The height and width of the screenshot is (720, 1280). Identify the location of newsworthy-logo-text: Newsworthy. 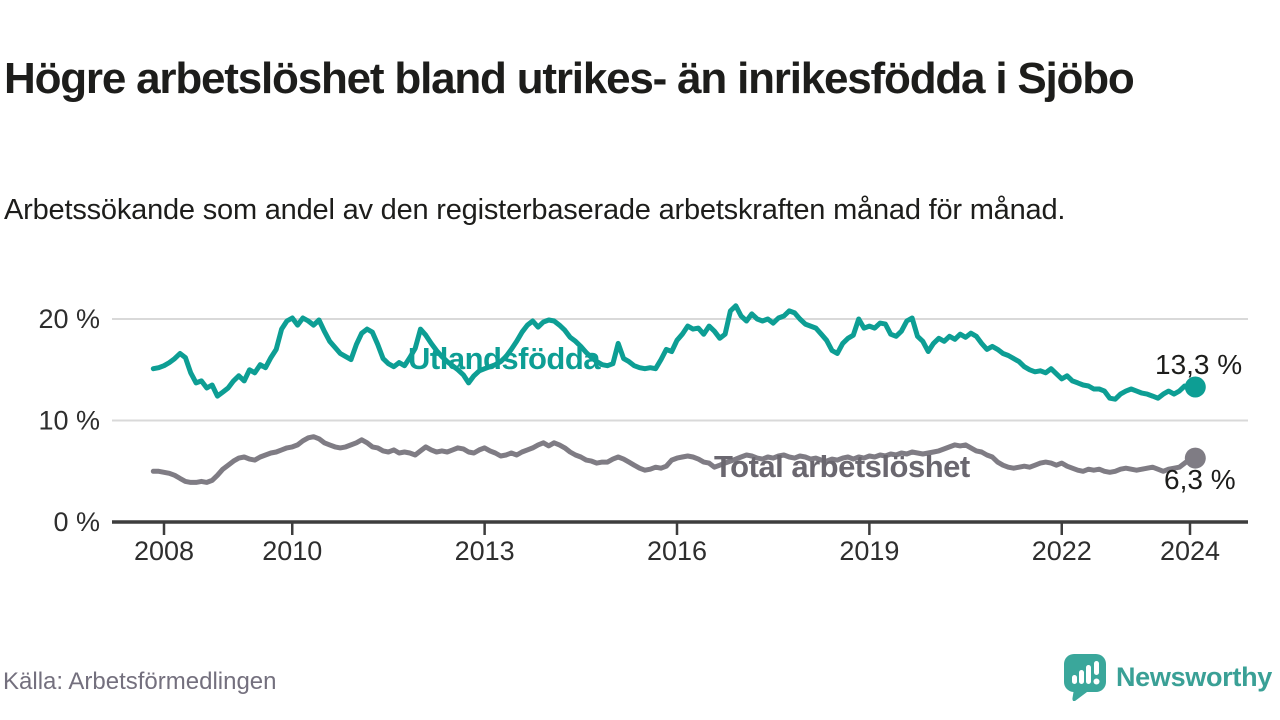
(1193, 676).